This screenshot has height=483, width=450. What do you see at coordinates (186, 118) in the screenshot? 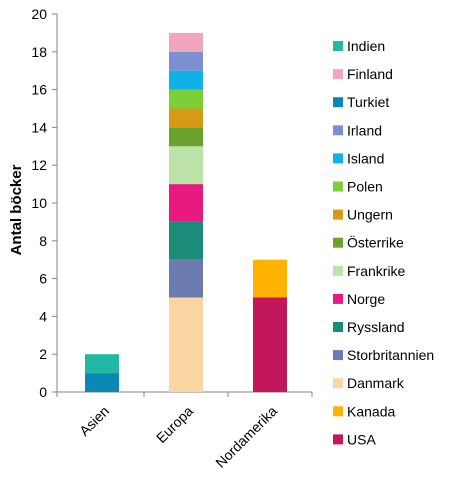
I see `bar-segment-ungern` at bounding box center [186, 118].